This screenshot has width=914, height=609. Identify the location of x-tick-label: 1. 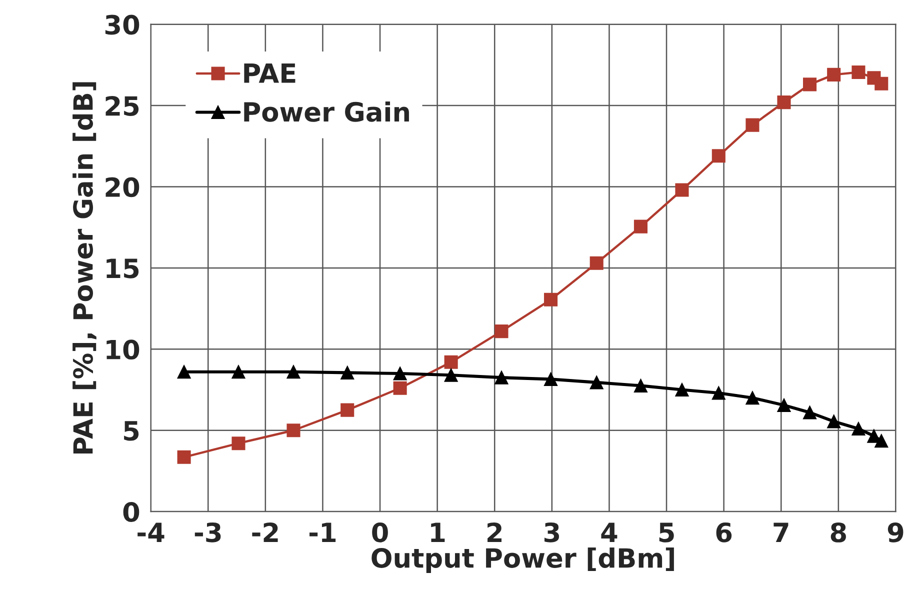
(438, 532).